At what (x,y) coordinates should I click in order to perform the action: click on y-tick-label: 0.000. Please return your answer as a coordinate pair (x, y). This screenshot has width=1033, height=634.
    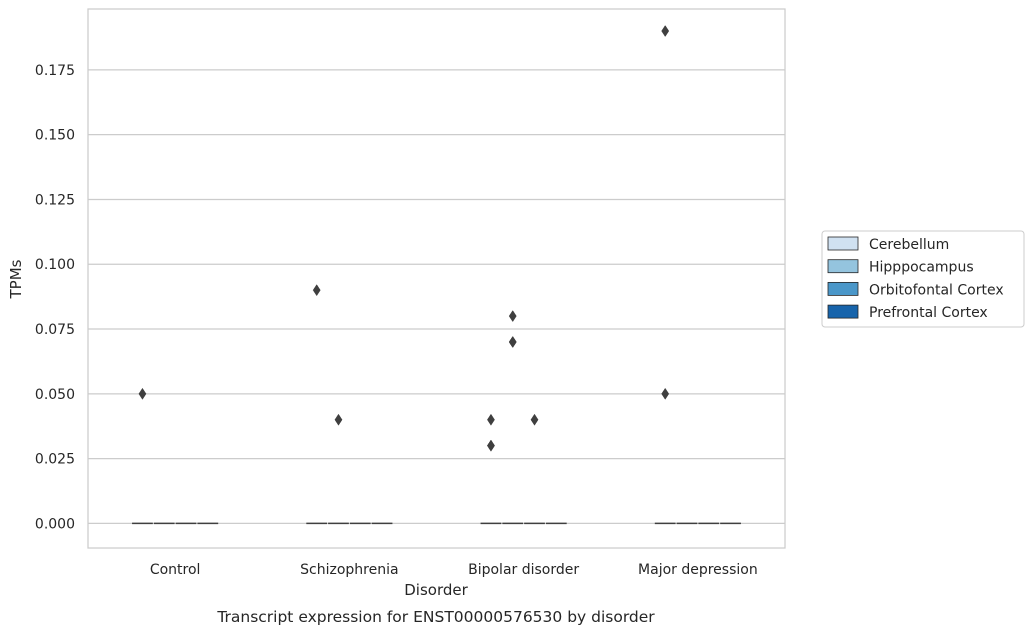
    Looking at the image, I should click on (55, 524).